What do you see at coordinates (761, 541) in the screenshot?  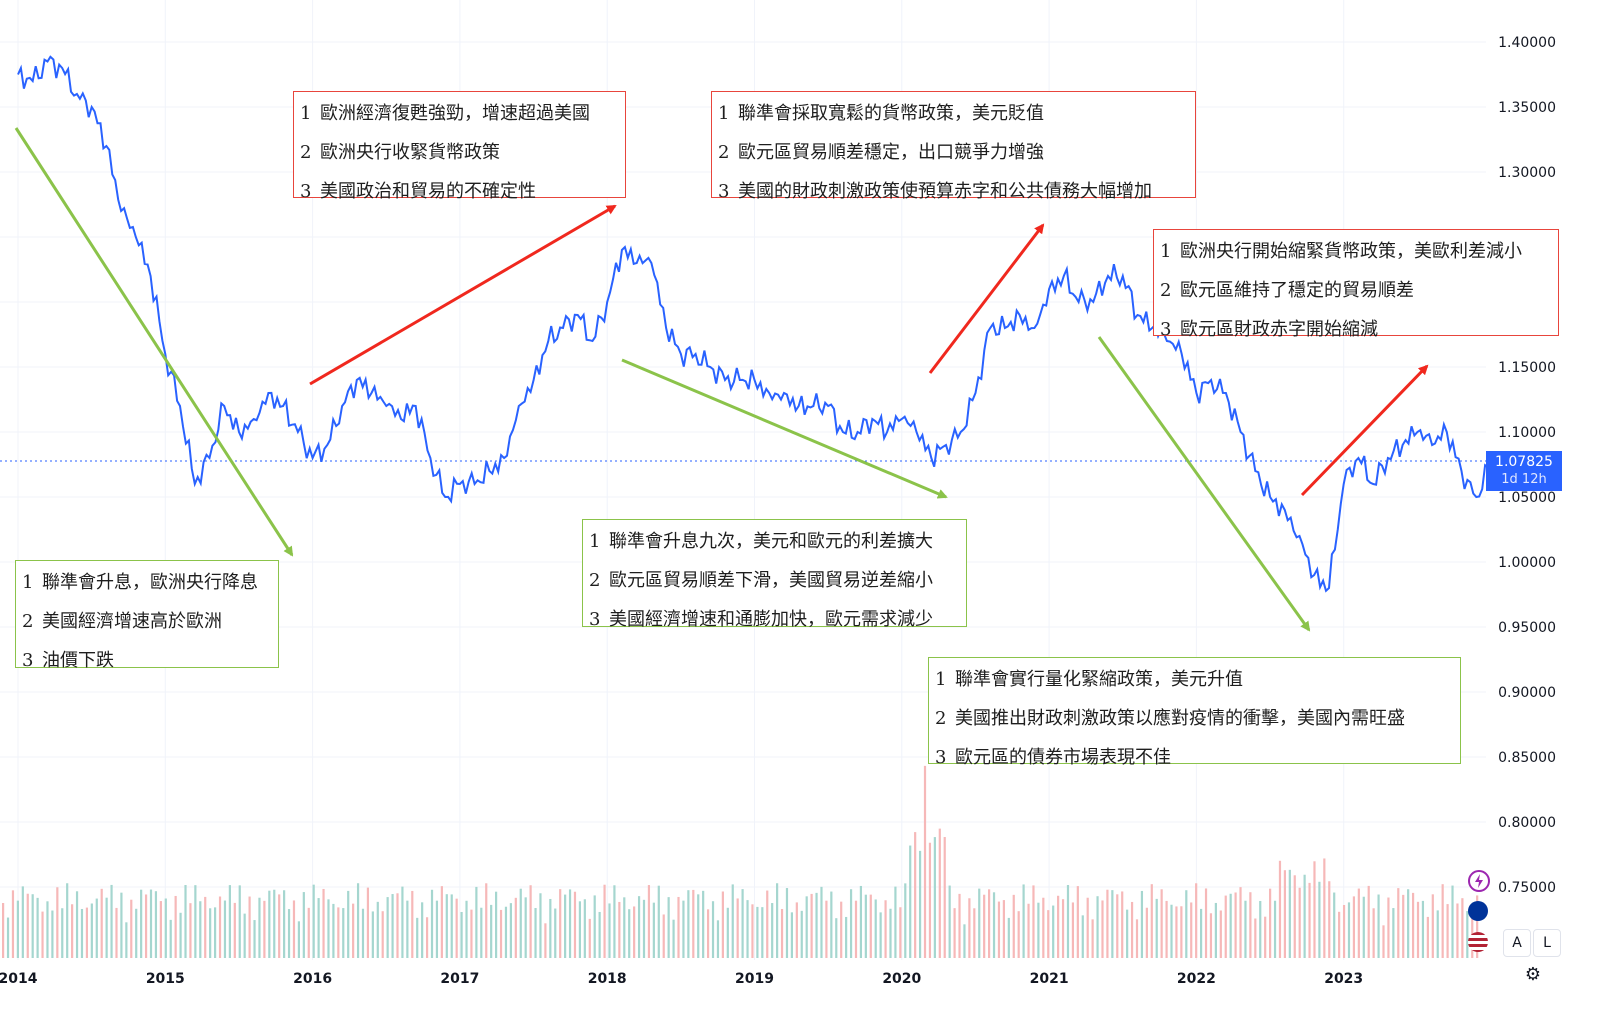 I see `annotation-line: 1 聯準會升息九次，美元和歐元的利差擴大` at bounding box center [761, 541].